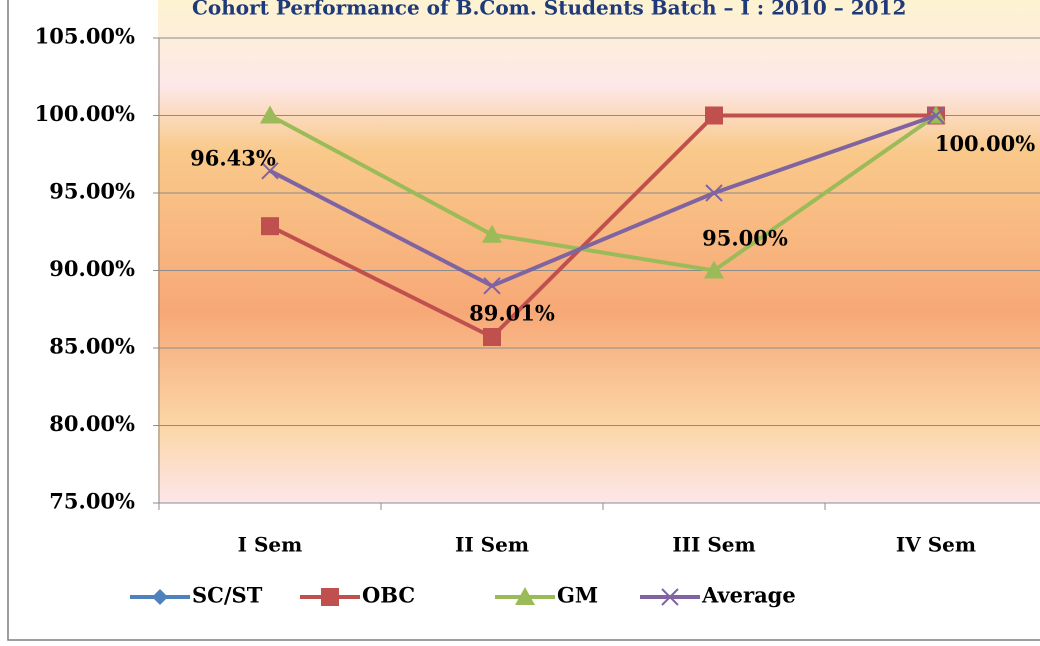 The width and height of the screenshot is (1040, 646). What do you see at coordinates (227, 595) in the screenshot?
I see `legend-label: SC/ST` at bounding box center [227, 595].